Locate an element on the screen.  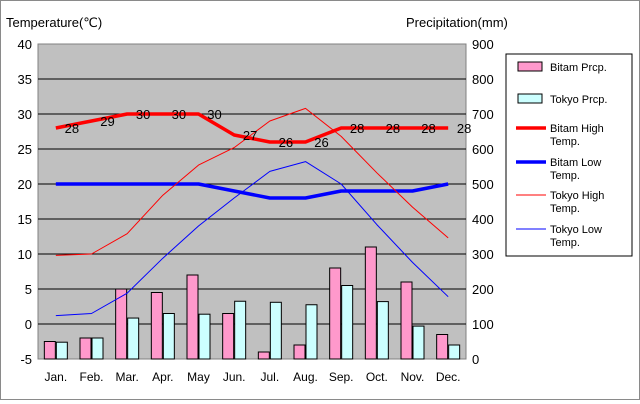
left-axis-title: Temperature(℃) is located at coordinates (54, 22).